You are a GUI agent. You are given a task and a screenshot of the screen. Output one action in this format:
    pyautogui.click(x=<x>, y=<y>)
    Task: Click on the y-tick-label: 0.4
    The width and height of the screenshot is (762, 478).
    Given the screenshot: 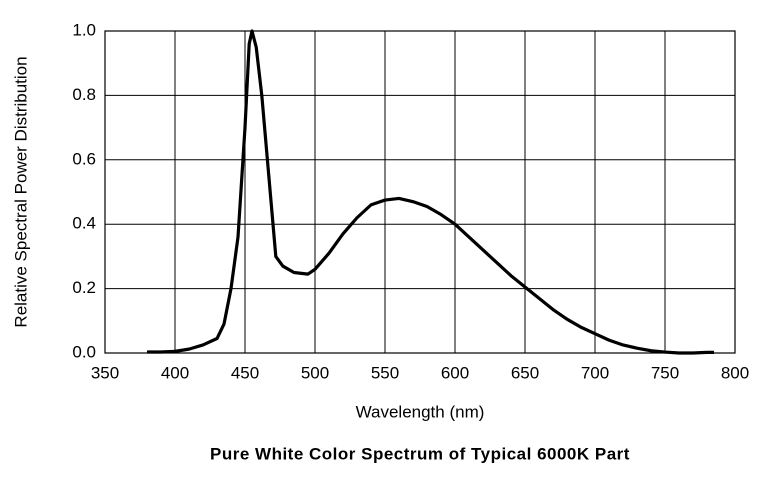 What is the action you would take?
    pyautogui.click(x=84, y=223)
    